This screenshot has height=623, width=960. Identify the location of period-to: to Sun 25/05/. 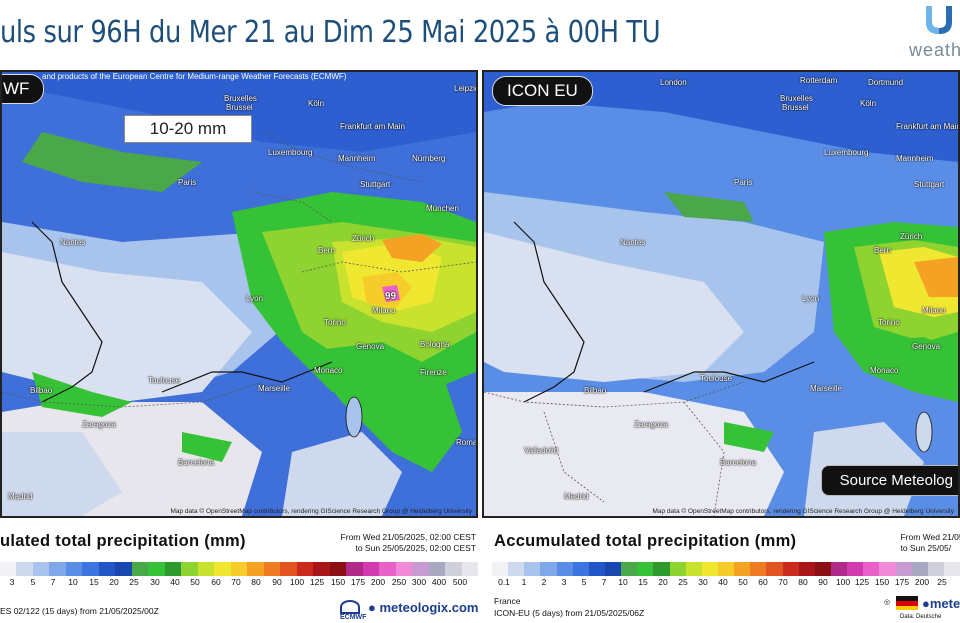
(926, 548).